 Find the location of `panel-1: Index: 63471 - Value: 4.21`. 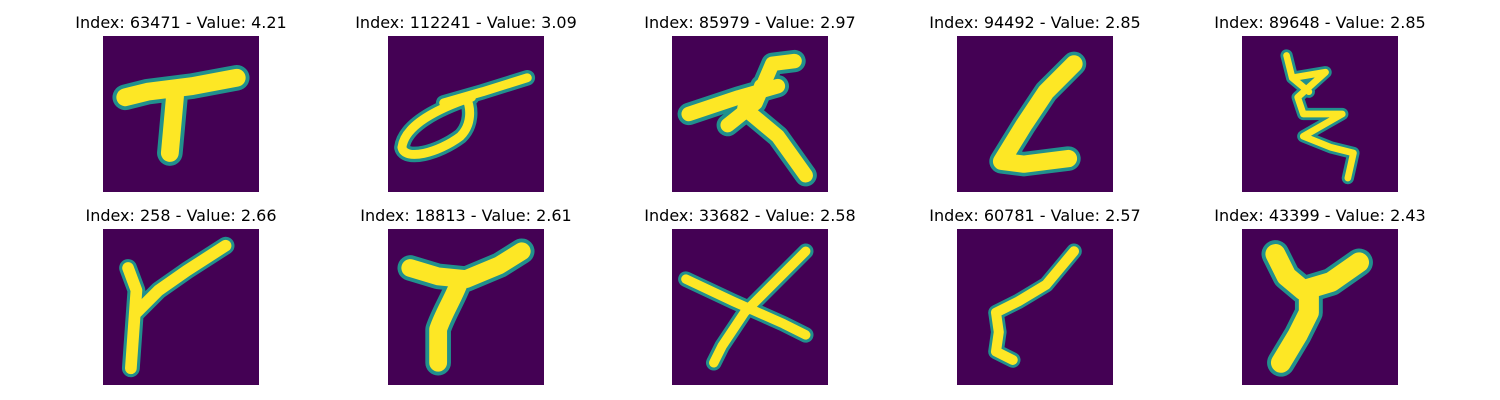

panel-1: Index: 63471 - Value: 4.21 is located at coordinates (181, 108).